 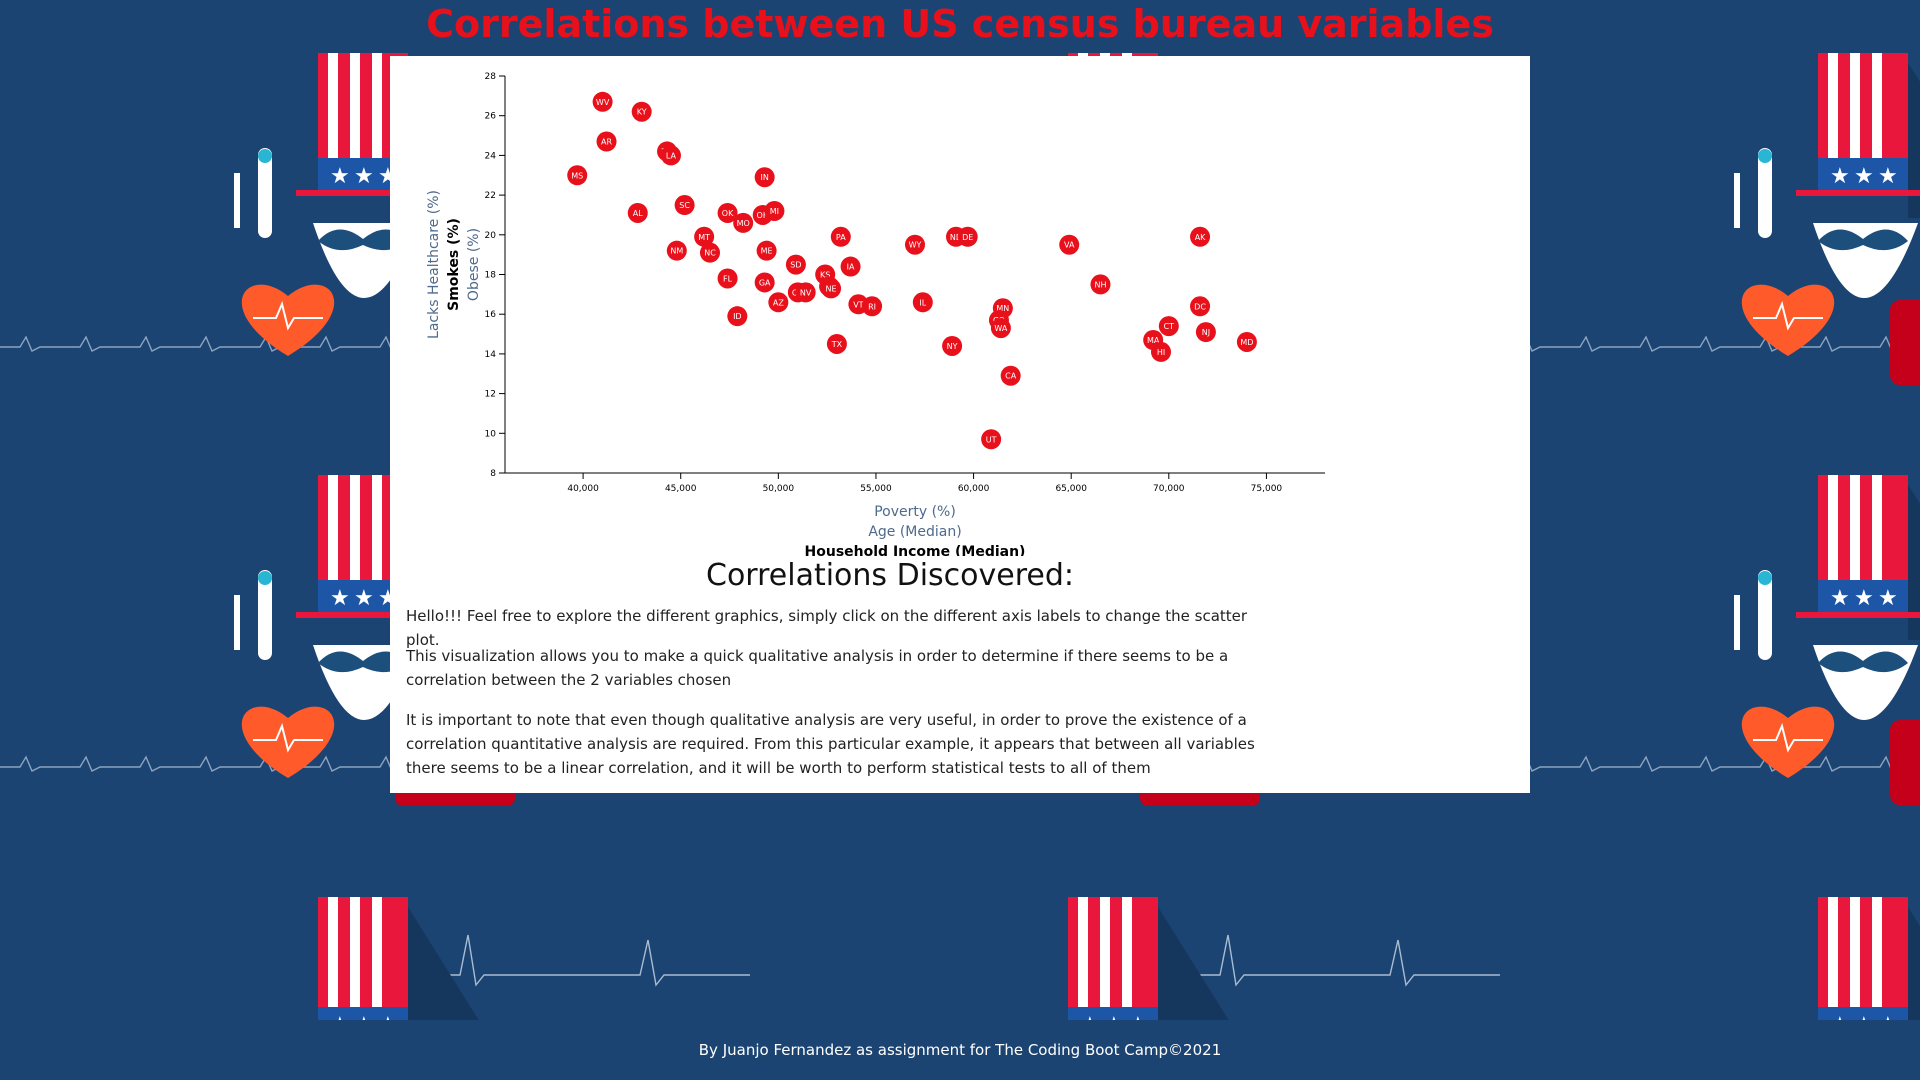 What do you see at coordinates (710, 252) in the screenshot?
I see `data-point-nc: NC` at bounding box center [710, 252].